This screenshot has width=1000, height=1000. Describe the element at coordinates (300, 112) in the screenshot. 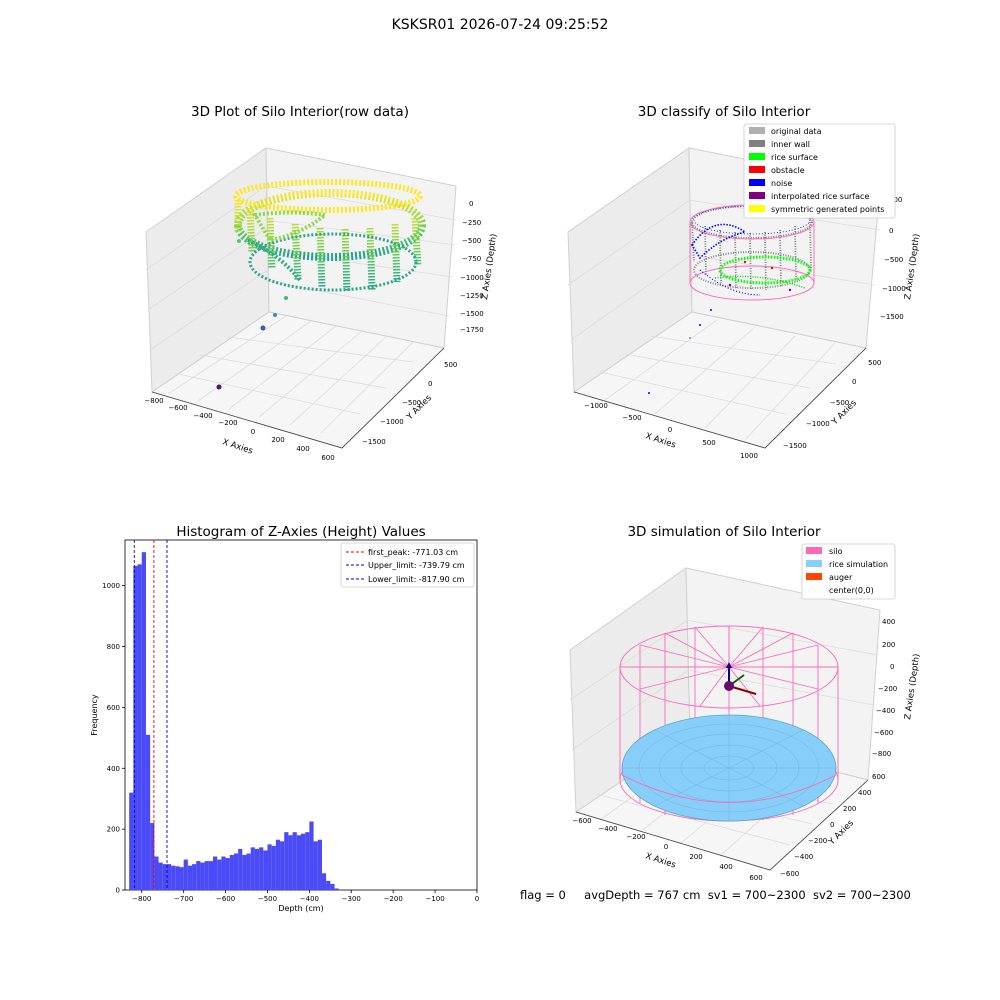

I see `raw-panel-title: 3D Plot of Silo Interior(row data)` at that location.